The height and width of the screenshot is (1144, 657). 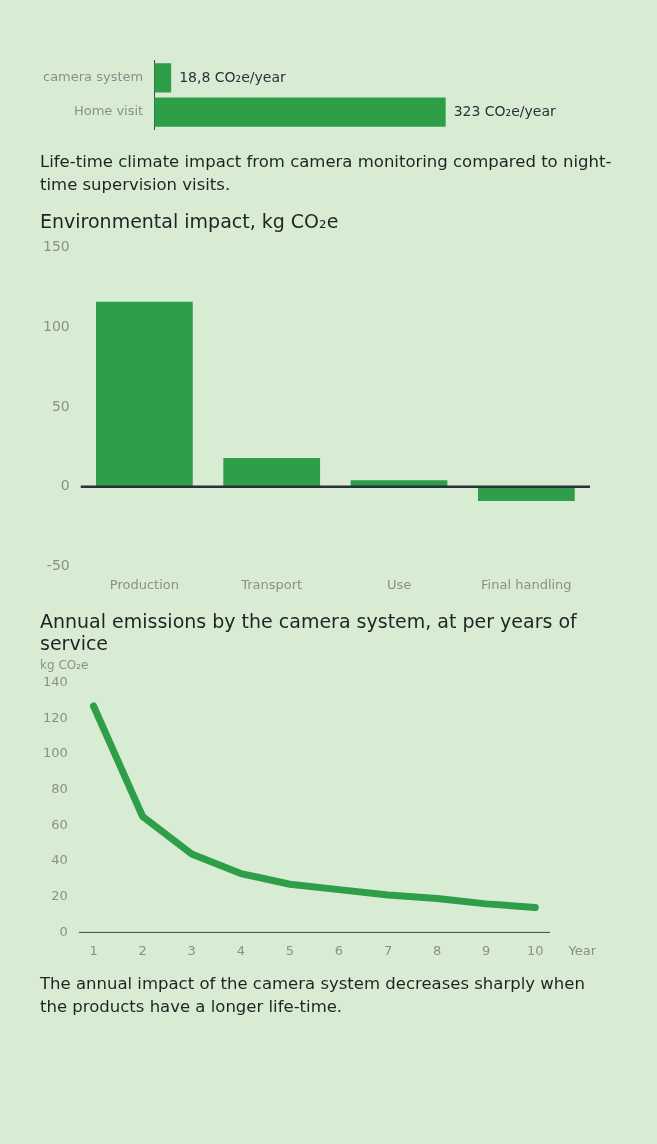 I want to click on x-tick-label: 10, so click(x=535, y=950).